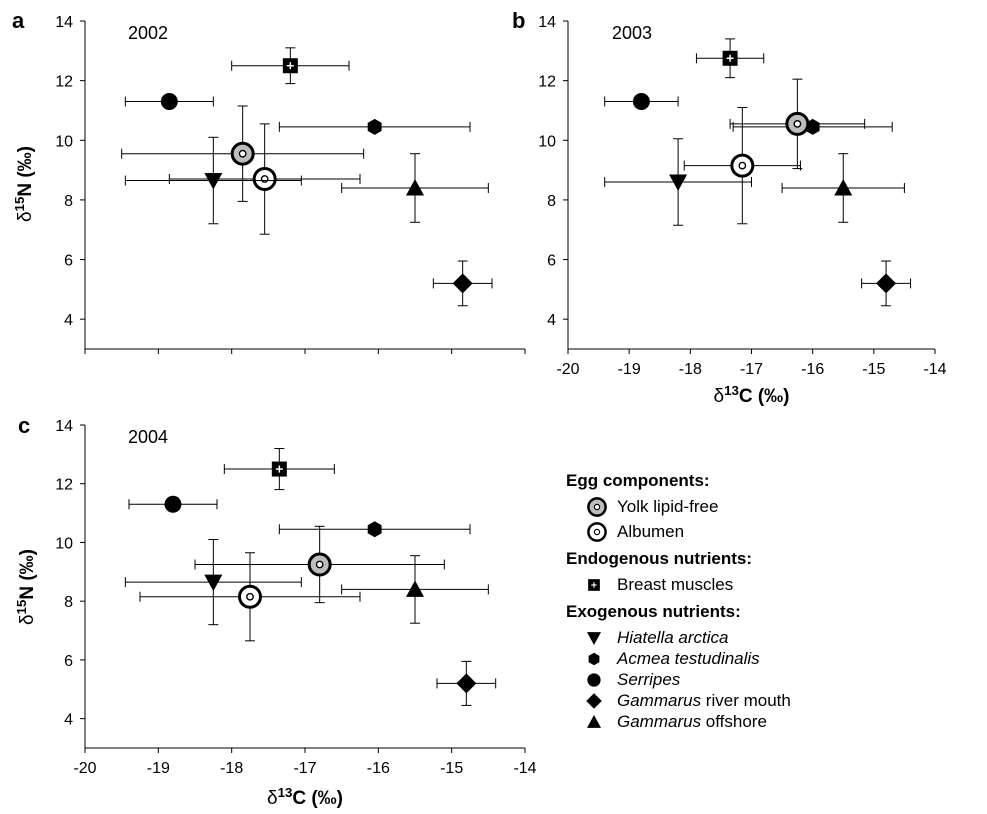 The width and height of the screenshot is (987, 814). Describe the element at coordinates (594, 659) in the screenshot. I see `hexagon-icon` at that location.